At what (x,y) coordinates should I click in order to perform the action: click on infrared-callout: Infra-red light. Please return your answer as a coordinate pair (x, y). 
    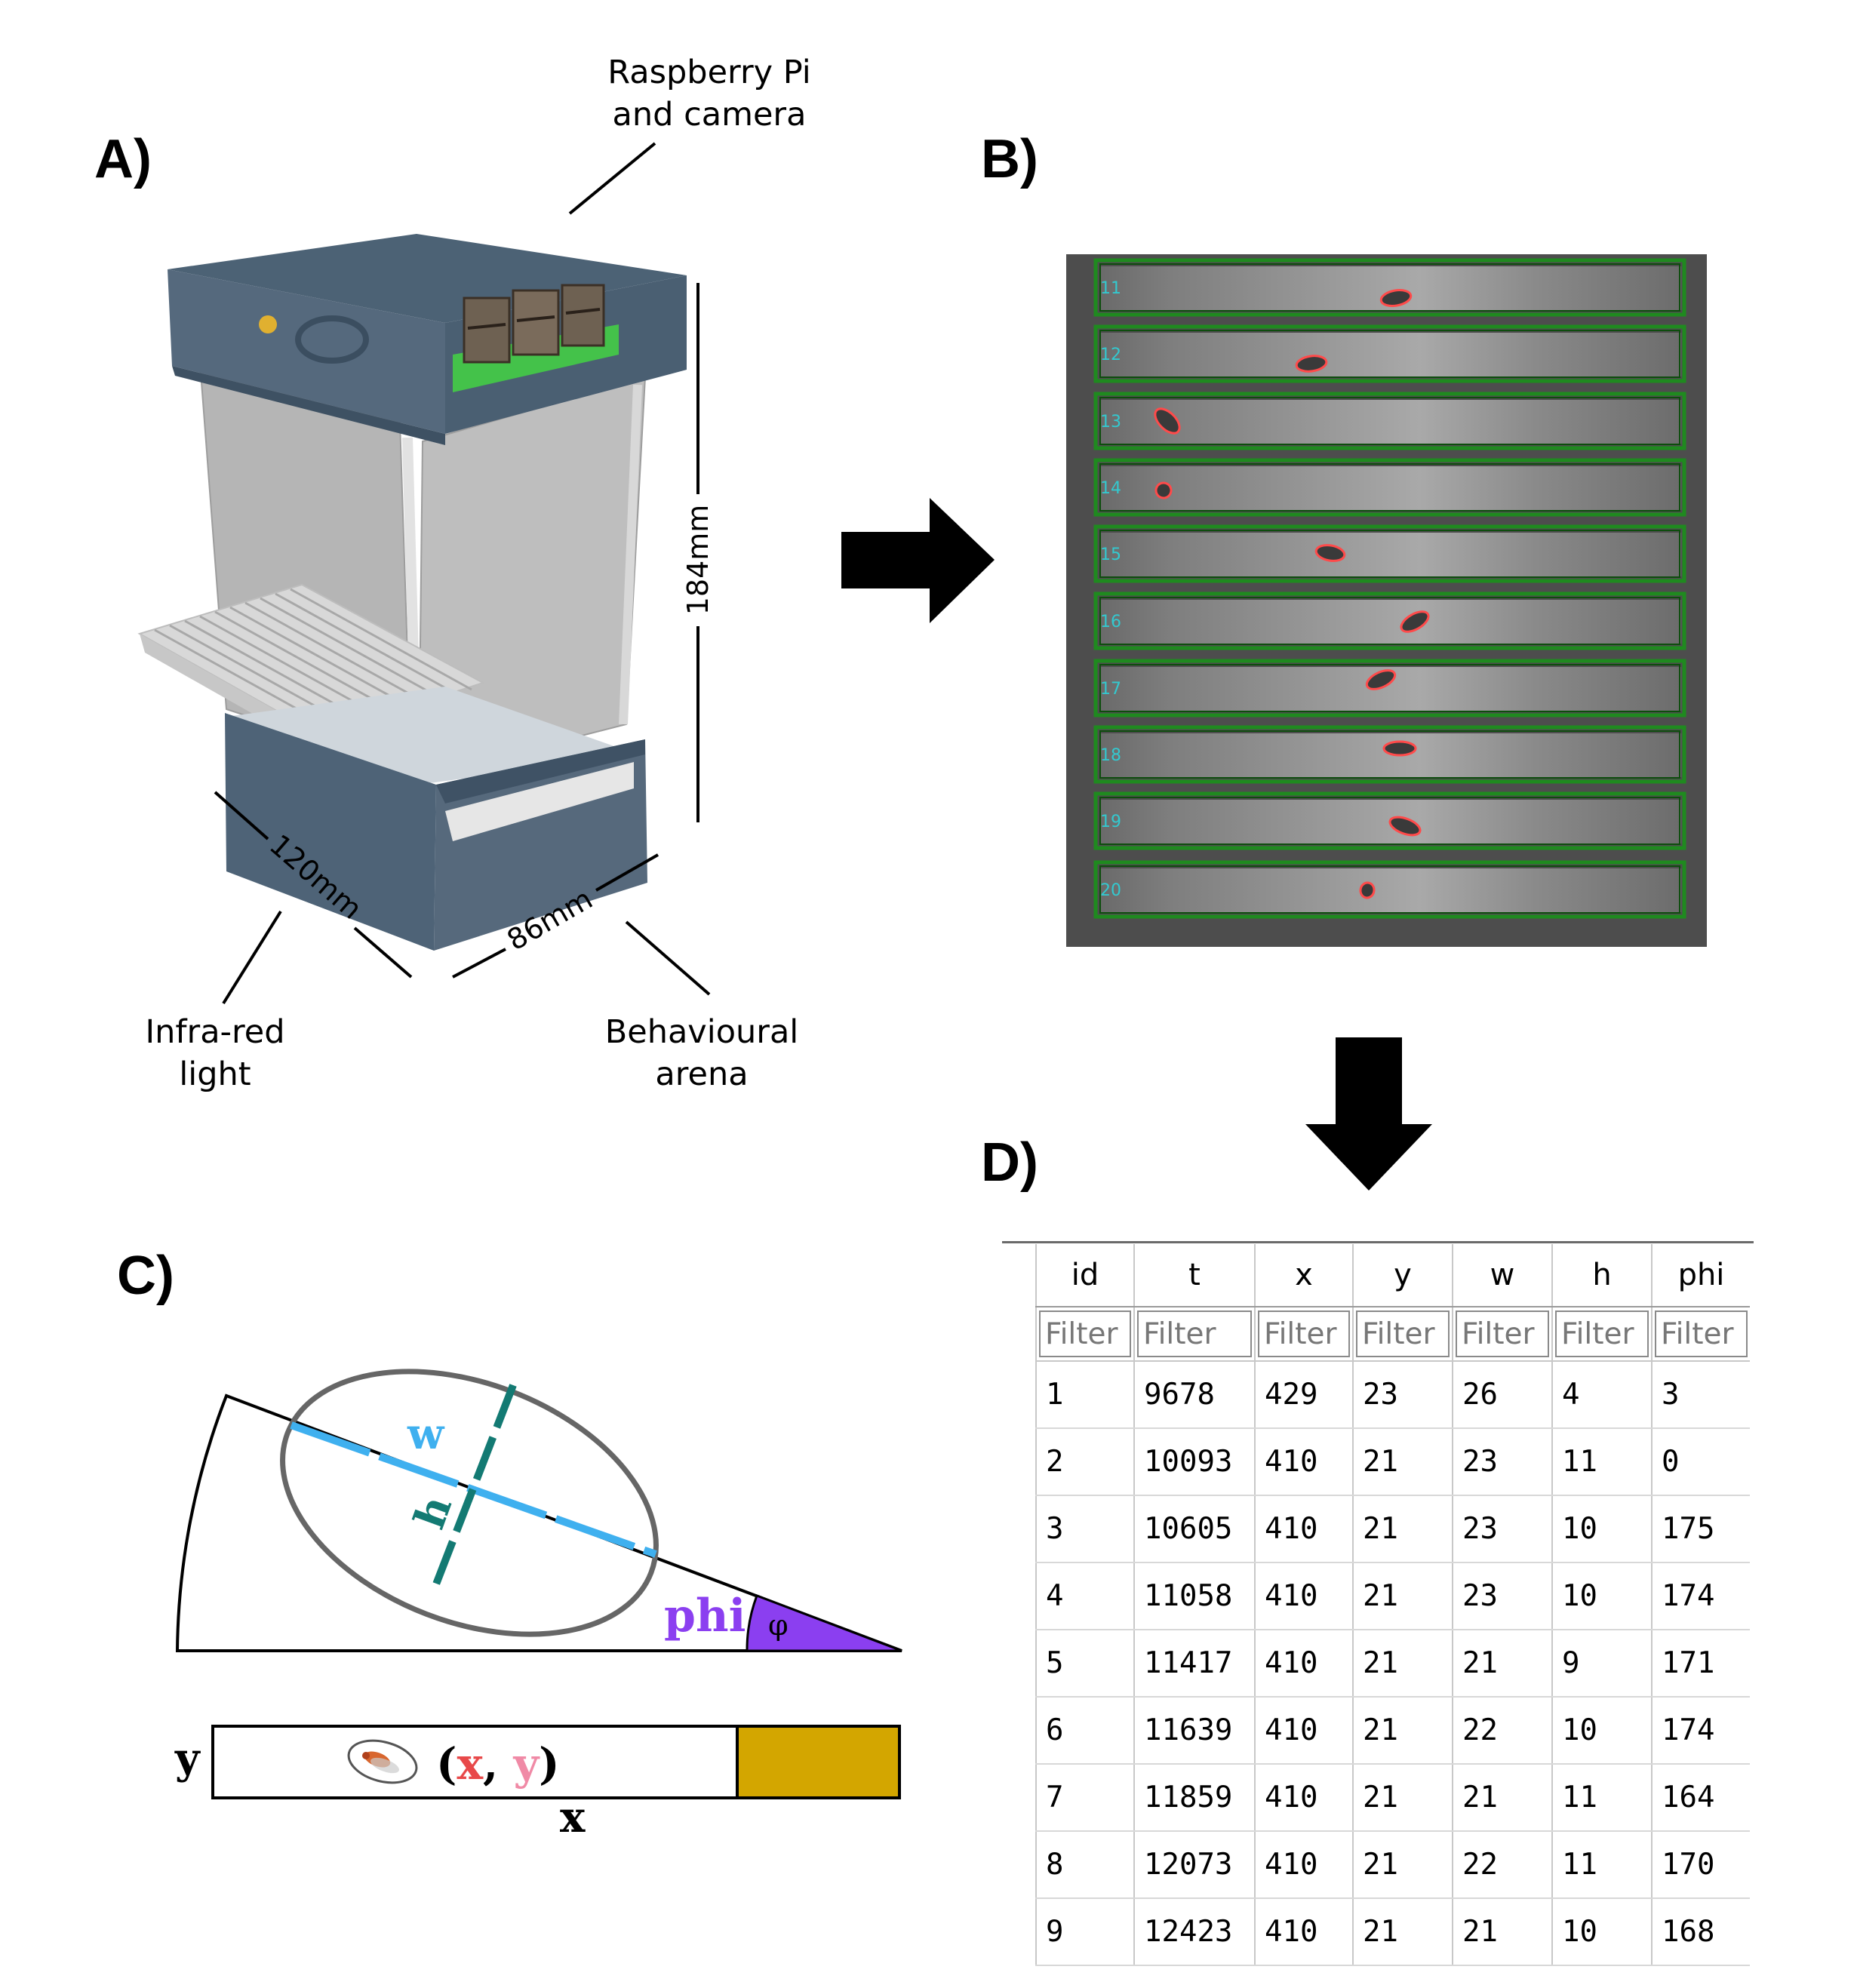
    Looking at the image, I should click on (215, 1053).